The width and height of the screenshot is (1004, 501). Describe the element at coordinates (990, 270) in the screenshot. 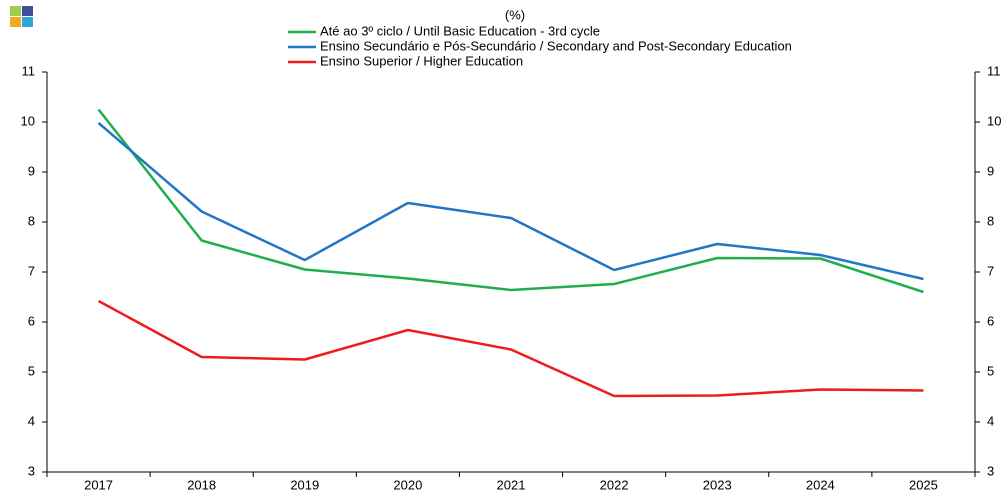

I see `y2-tick-label: 7` at that location.